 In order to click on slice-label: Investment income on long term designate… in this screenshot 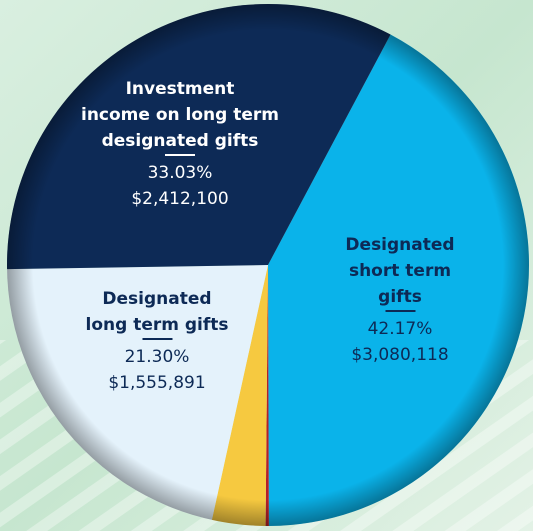, I will do `click(180, 144)`.